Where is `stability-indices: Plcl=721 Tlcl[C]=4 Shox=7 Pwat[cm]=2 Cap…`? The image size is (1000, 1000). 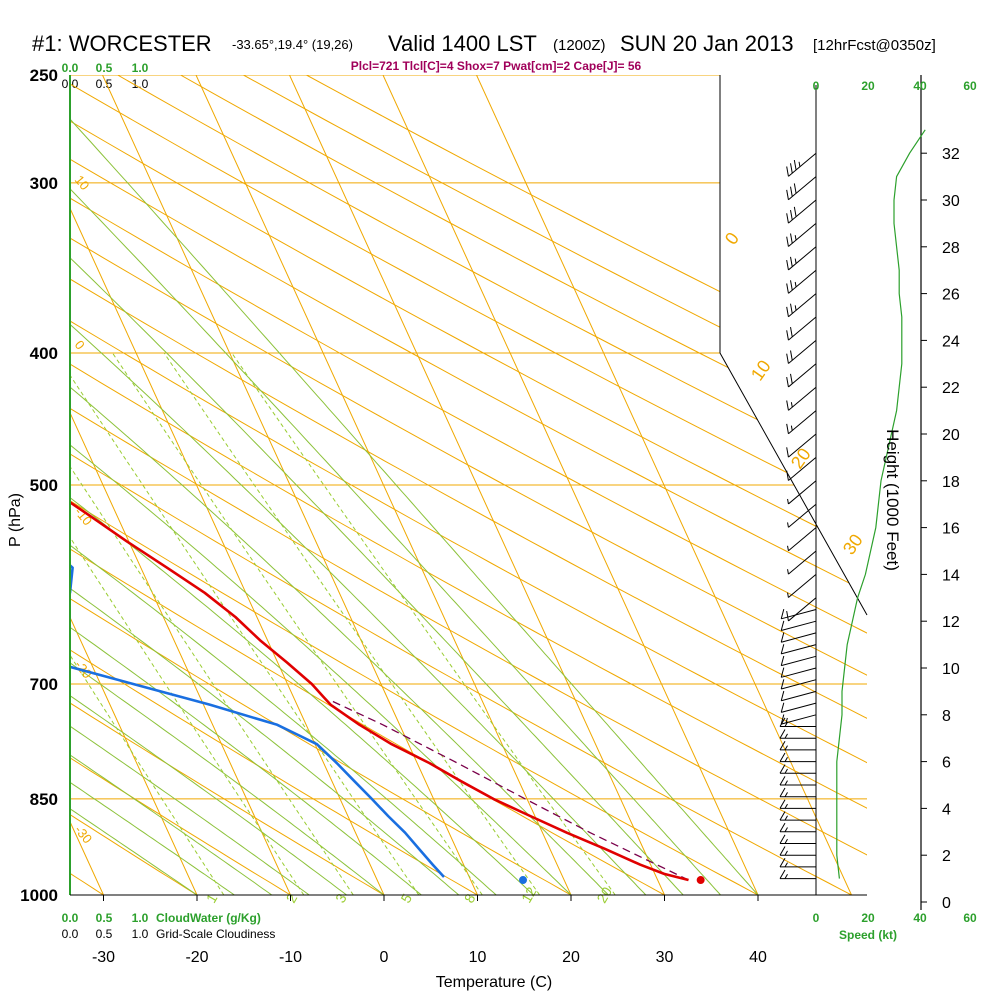 stability-indices: Plcl=721 Tlcl[C]=4 Shox=7 Pwat[cm]=2 Cap… is located at coordinates (496, 66).